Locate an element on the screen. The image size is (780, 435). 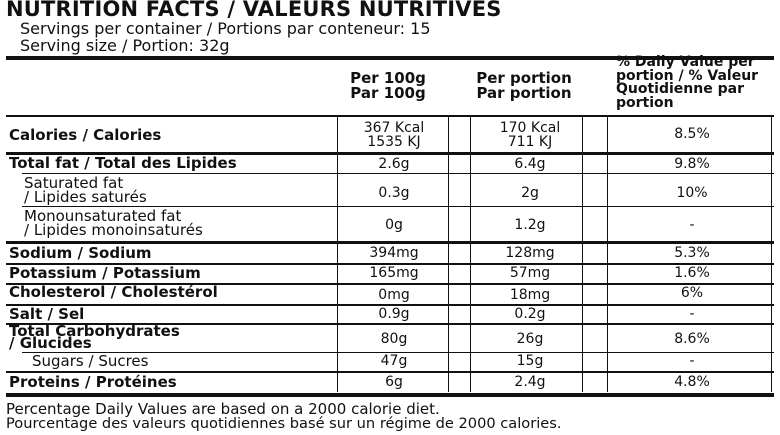
bottom-rule is located at coordinates (390, 395).